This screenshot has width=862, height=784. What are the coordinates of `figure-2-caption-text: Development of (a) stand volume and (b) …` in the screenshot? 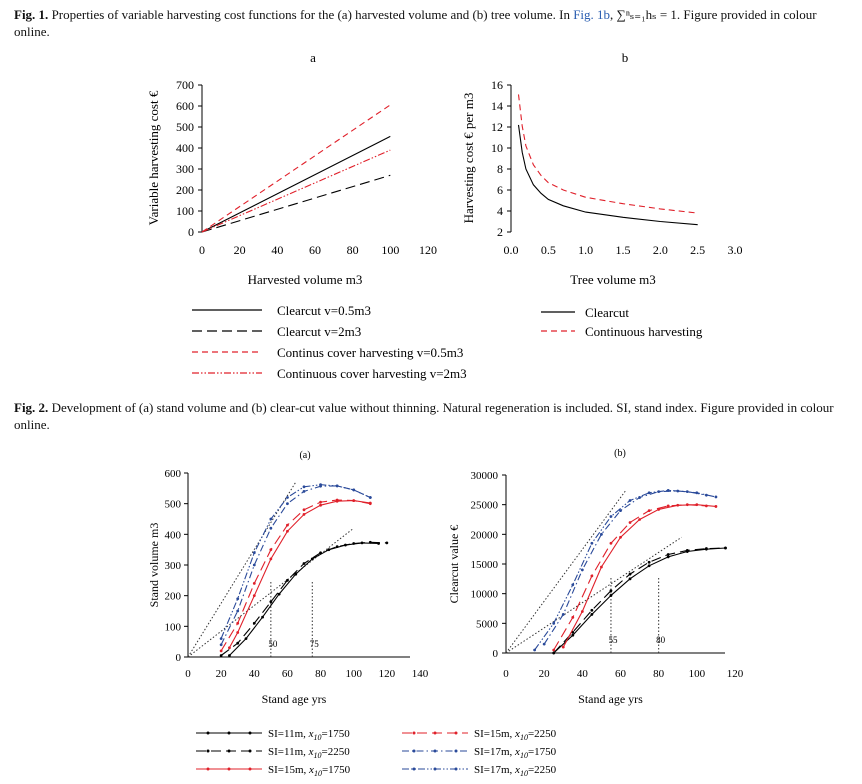 It's located at (424, 416).